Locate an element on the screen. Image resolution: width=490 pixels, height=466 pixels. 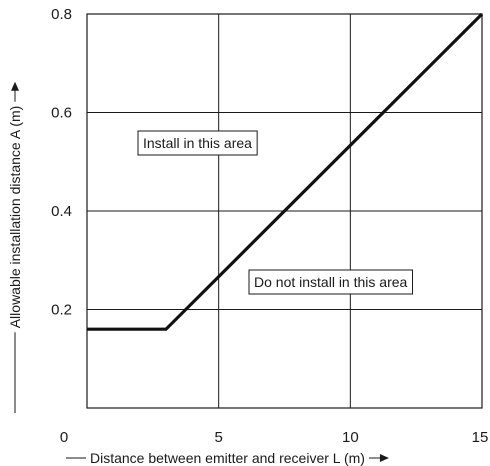
y-tick-label: 0.2 is located at coordinates (61, 310).